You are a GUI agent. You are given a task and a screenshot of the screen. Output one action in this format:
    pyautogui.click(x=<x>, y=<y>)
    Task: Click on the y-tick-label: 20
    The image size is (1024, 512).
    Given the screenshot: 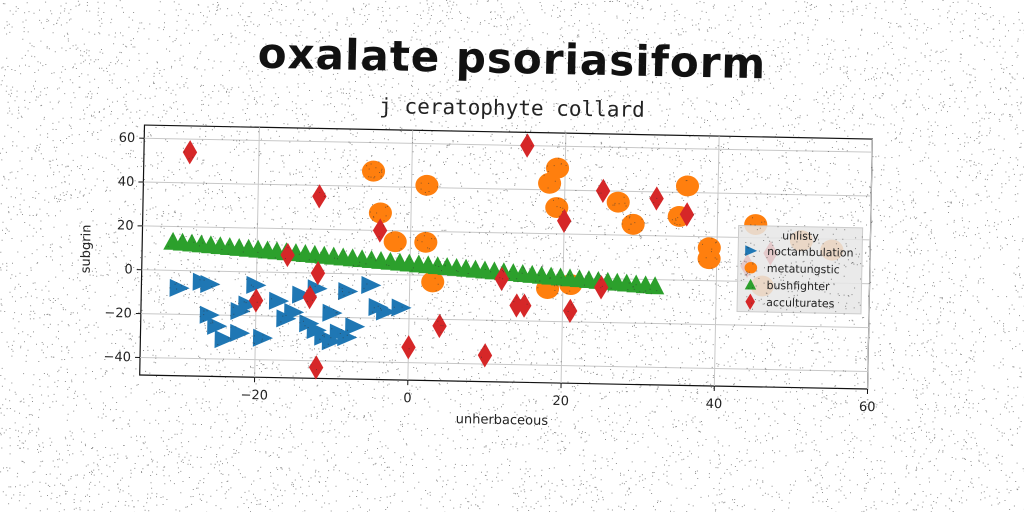 What is the action you would take?
    pyautogui.click(x=125, y=225)
    